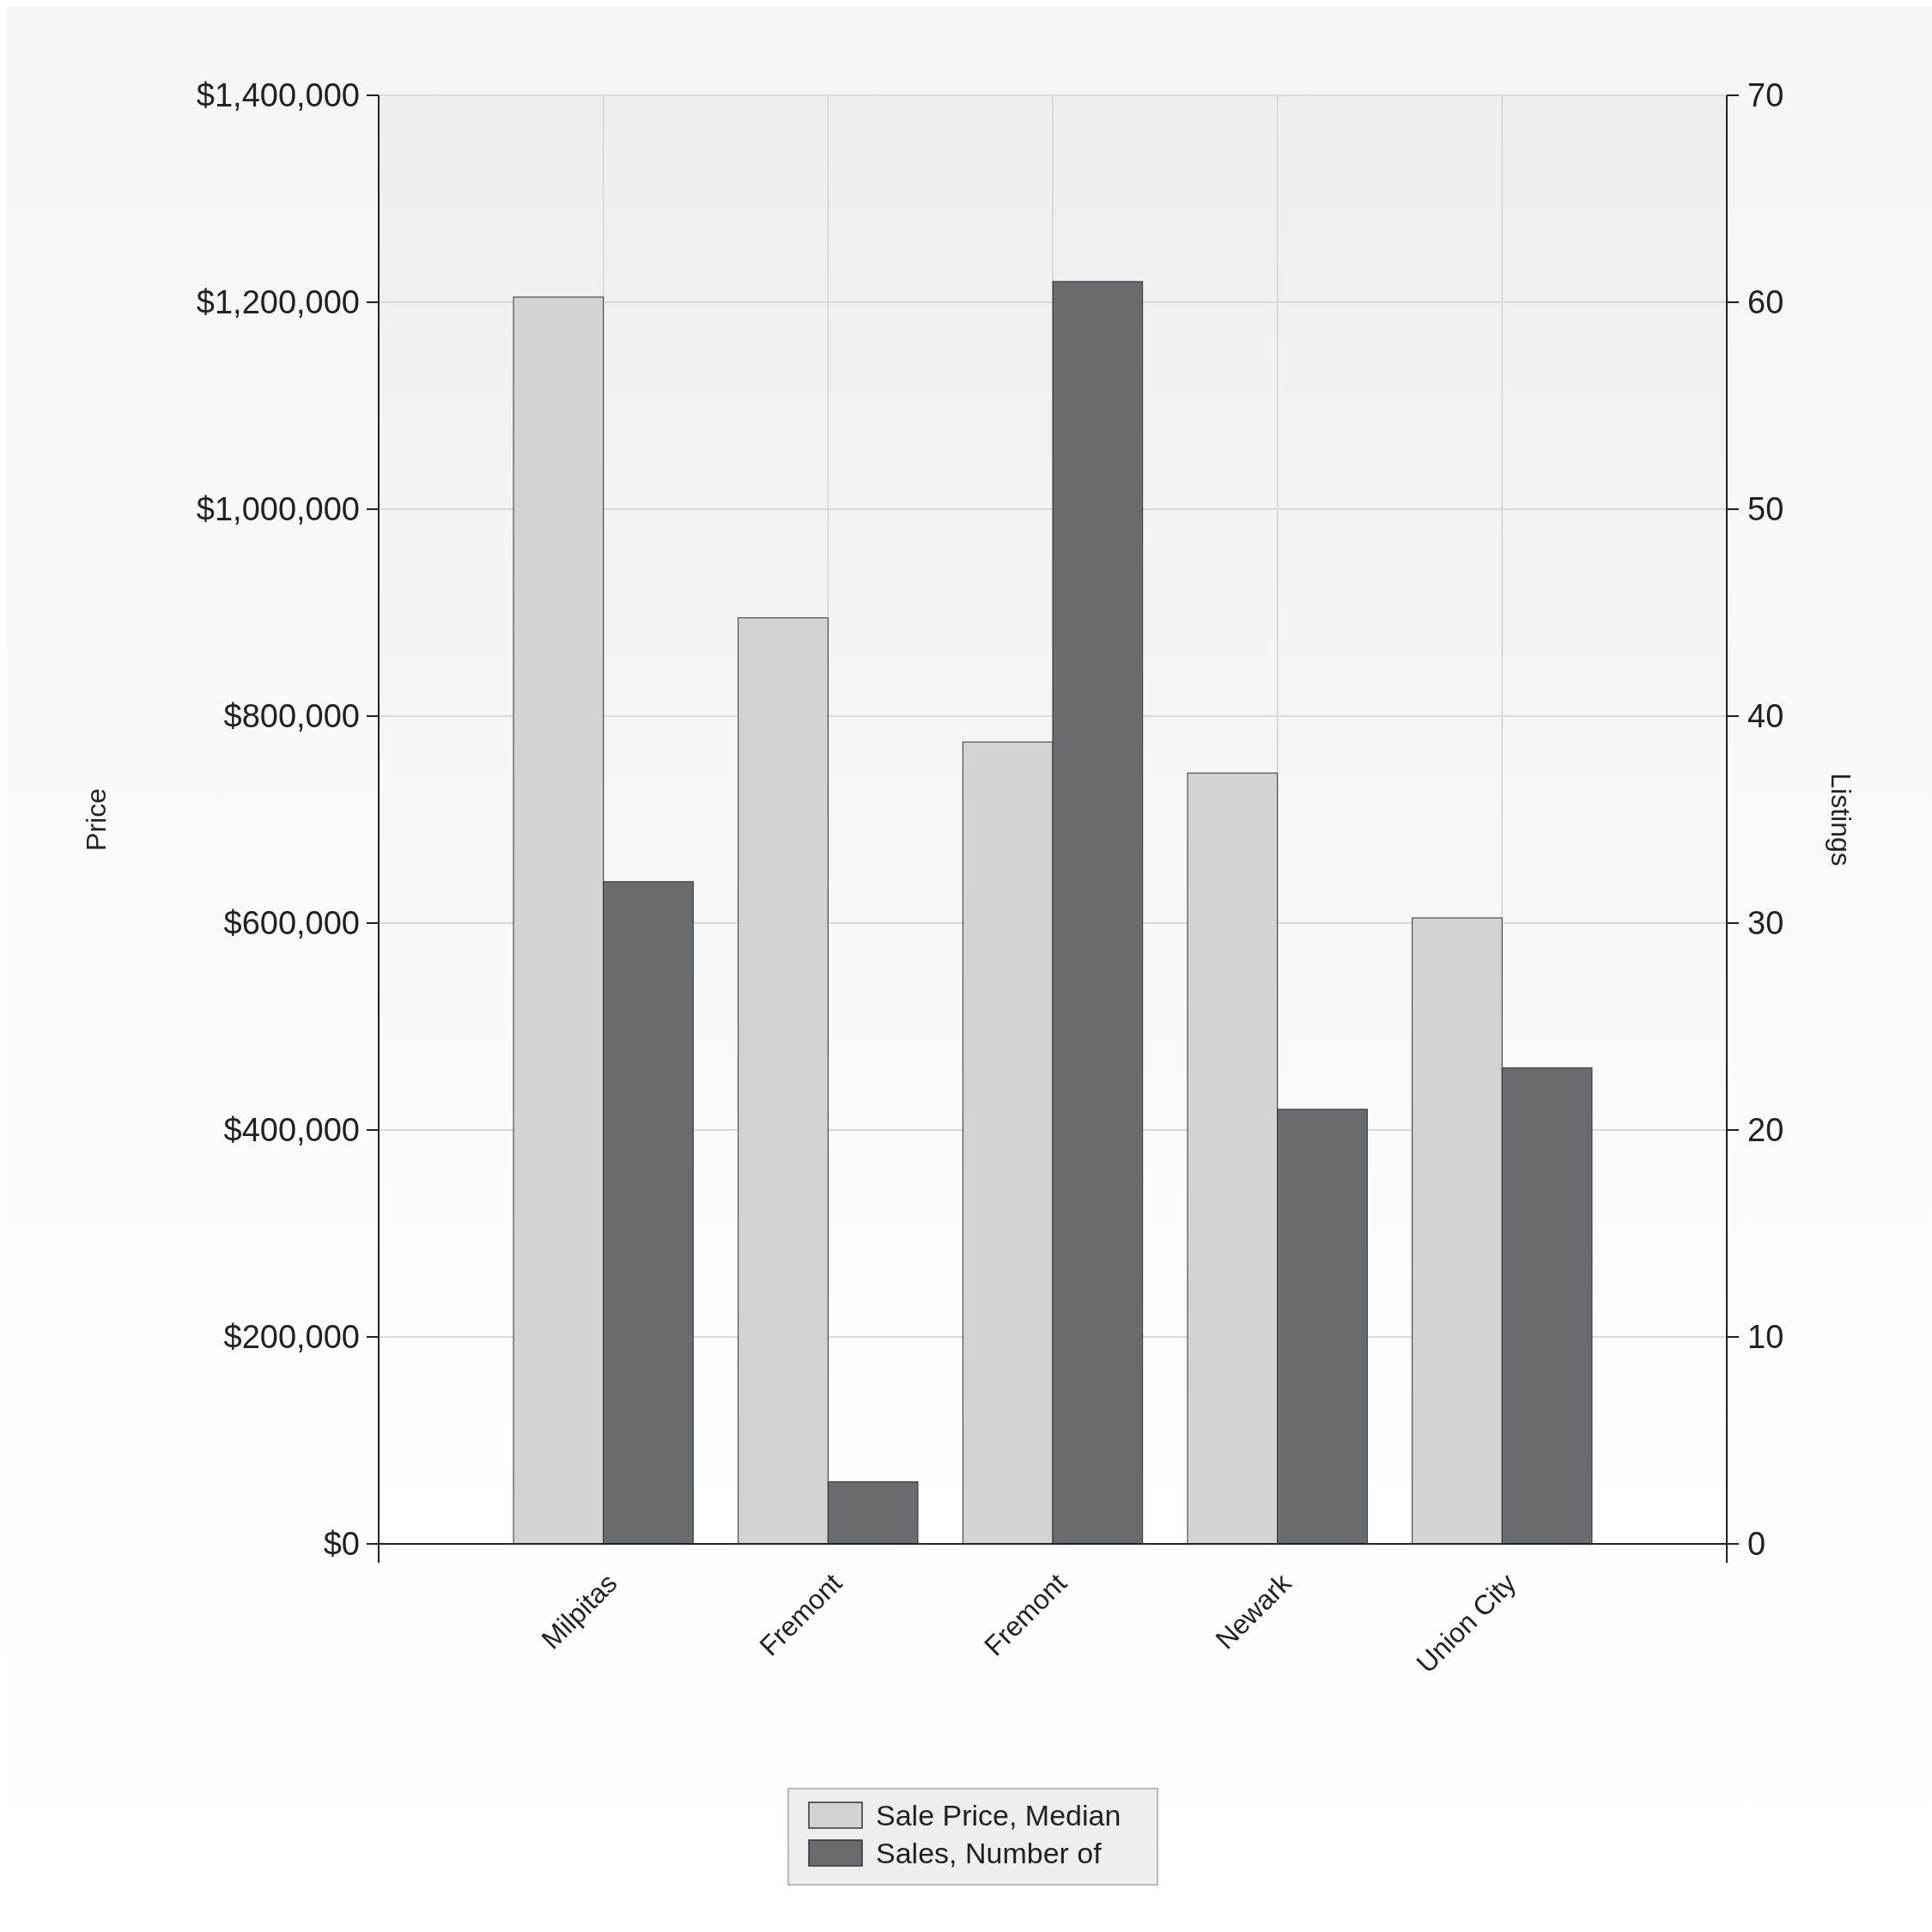  Describe the element at coordinates (278, 510) in the screenshot. I see `y-tick-label: $1,000,000` at that location.